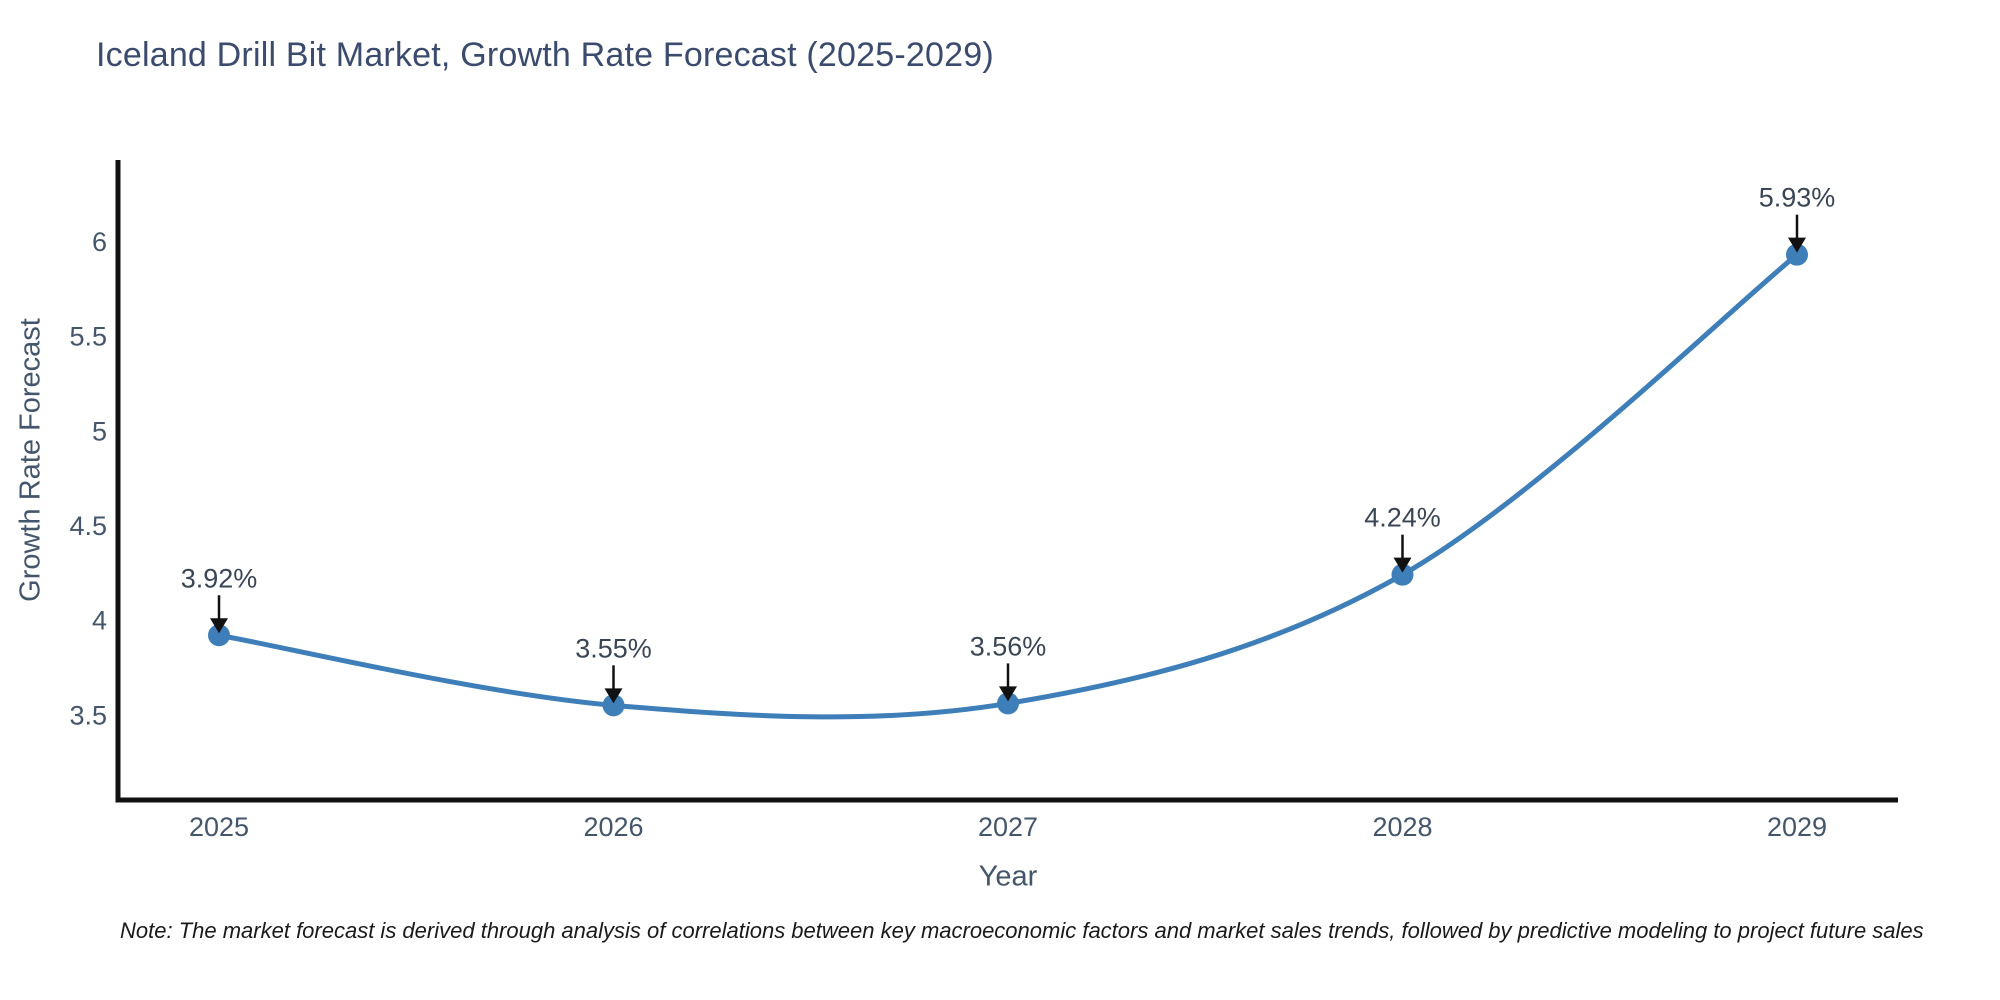 This screenshot has width=2000, height=1000. Describe the element at coordinates (1008, 827) in the screenshot. I see `x-tick-label: 2027` at that location.